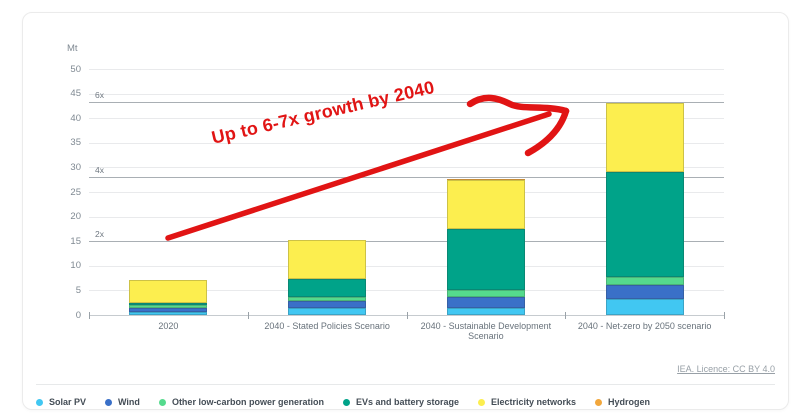 The height and width of the screenshot is (418, 800). Describe the element at coordinates (405, 384) in the screenshot. I see `legend-divider` at that location.